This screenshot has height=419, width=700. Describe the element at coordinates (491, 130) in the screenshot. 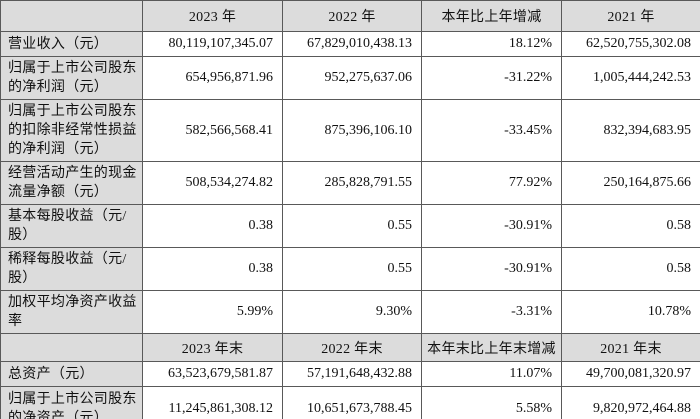

I see `metric-value: -33.45%` at that location.